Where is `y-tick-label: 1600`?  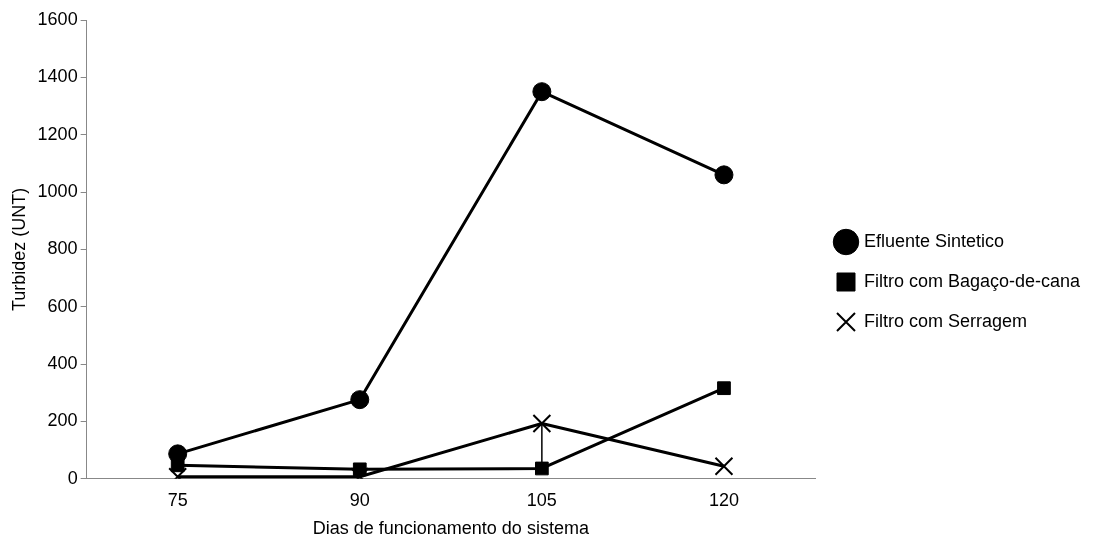
y-tick-label: 1600 is located at coordinates (57, 18).